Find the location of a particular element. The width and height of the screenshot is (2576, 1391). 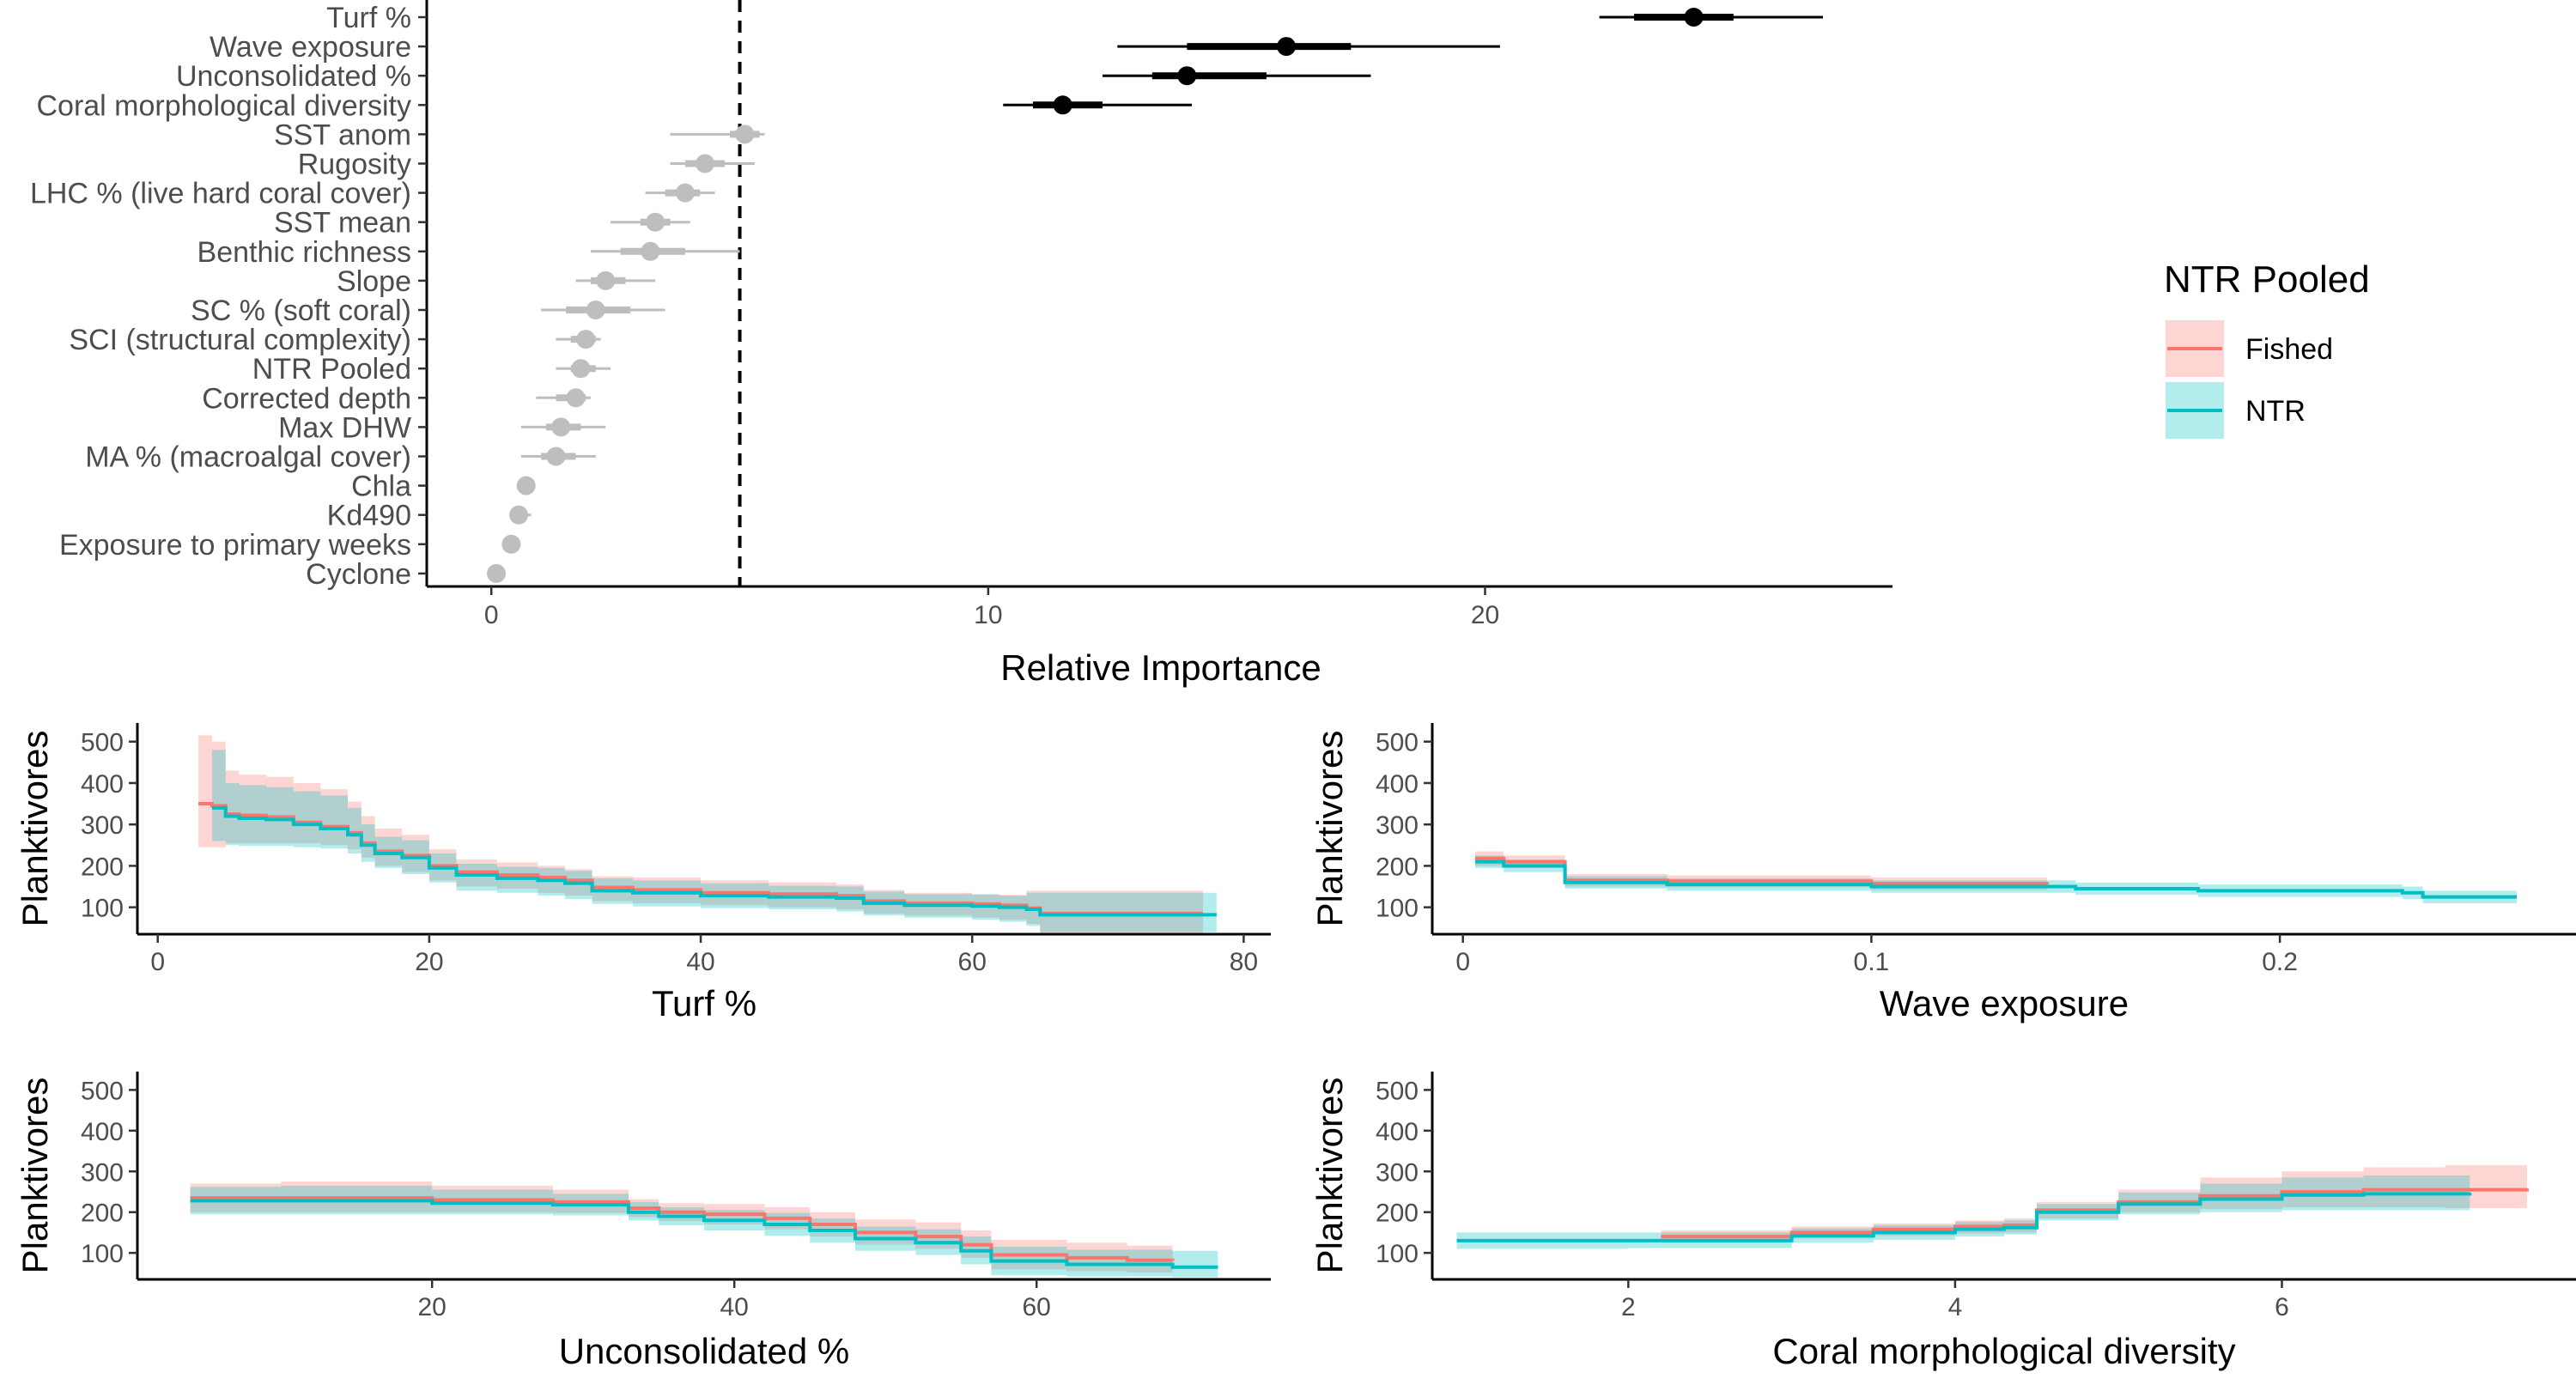

var-label-slope: Slope is located at coordinates (374, 281).